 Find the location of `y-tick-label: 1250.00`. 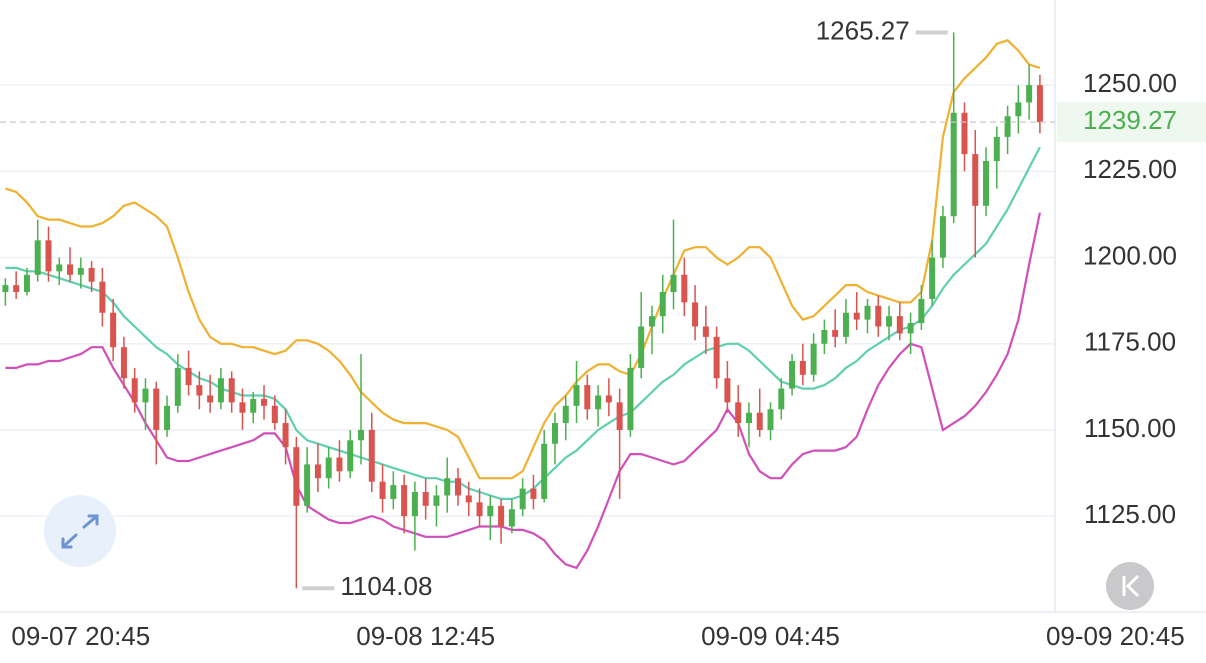

y-tick-label: 1250.00 is located at coordinates (1130, 83).